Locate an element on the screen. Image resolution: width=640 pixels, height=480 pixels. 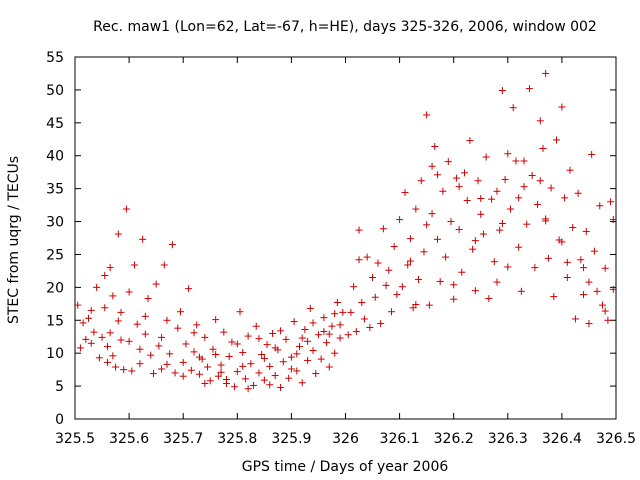
y-tick-label: 50 is located at coordinates (55, 91).